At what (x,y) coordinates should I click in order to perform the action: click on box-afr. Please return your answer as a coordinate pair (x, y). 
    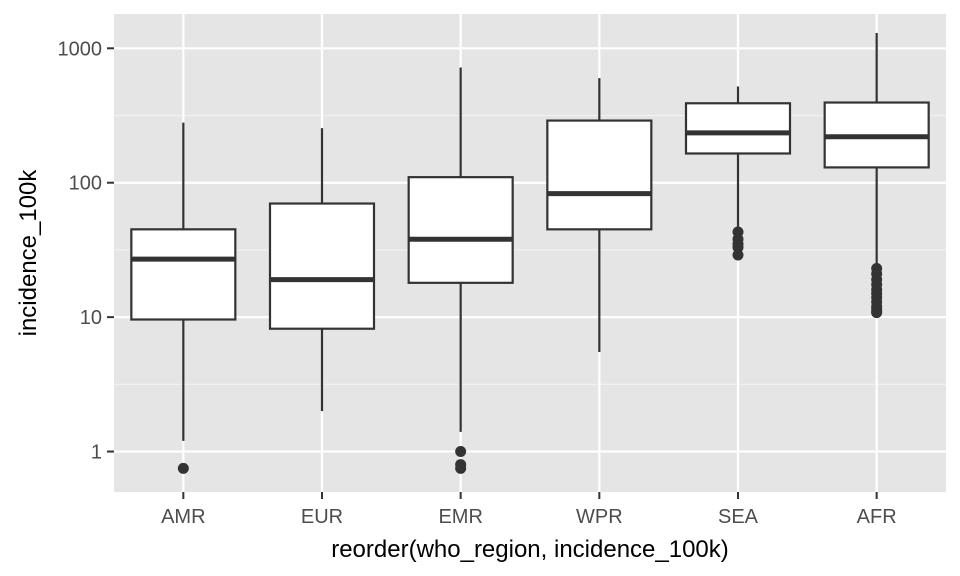
    Looking at the image, I should click on (876, 175).